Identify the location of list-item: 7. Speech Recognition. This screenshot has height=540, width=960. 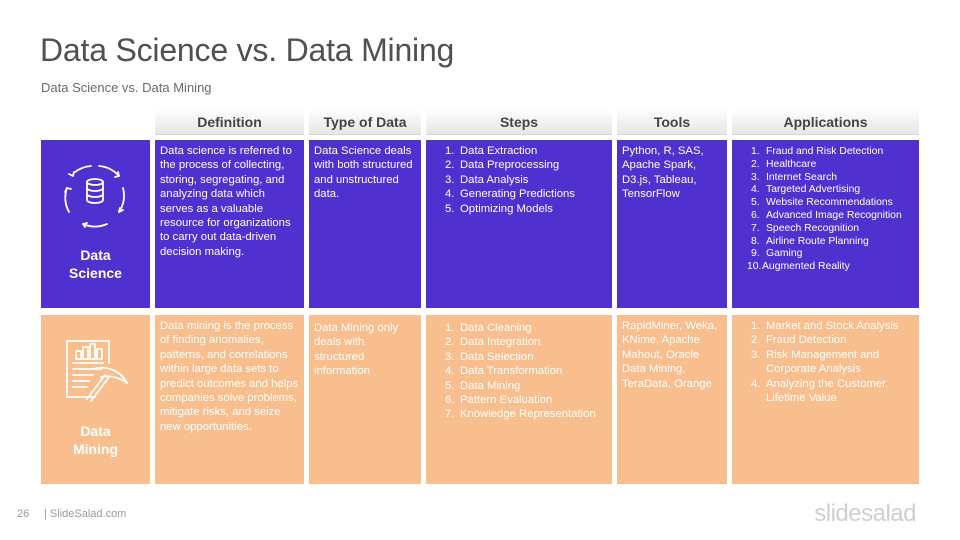
(805, 228).